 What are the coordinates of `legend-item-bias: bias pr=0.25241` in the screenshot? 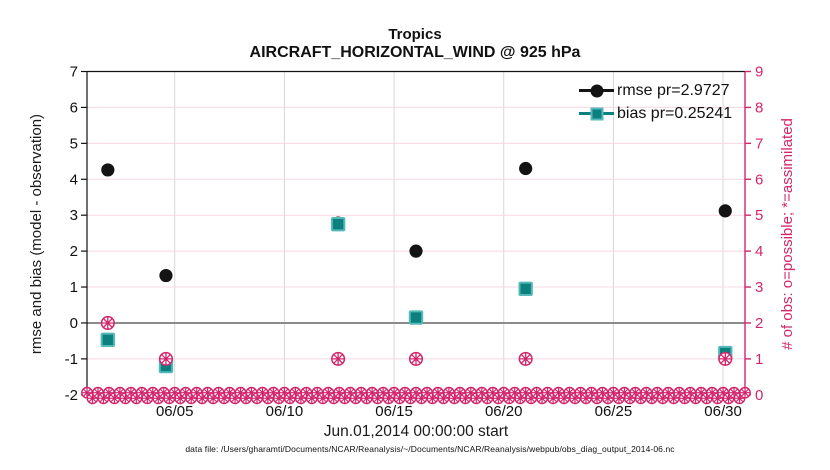 It's located at (655, 113).